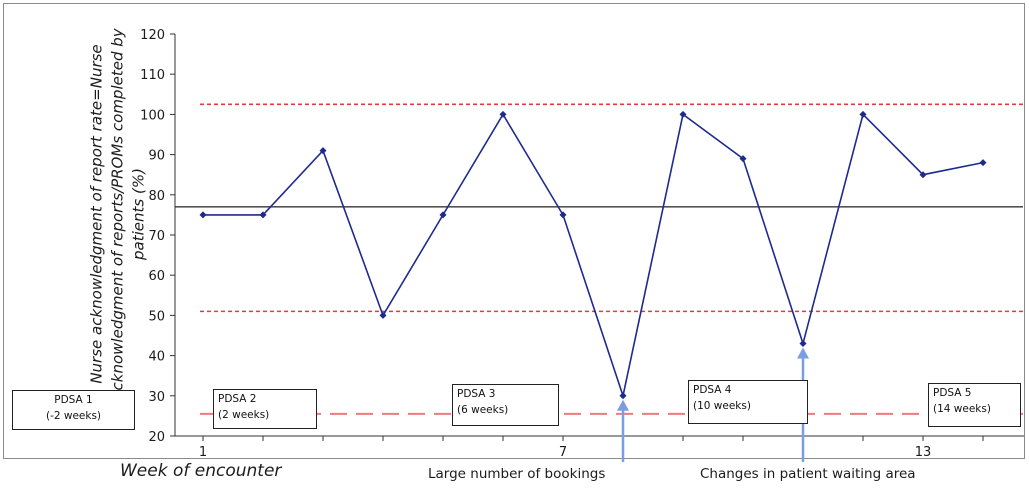 The image size is (1029, 489). I want to click on pdsa-2-title: PDSA 2, so click(237, 399).